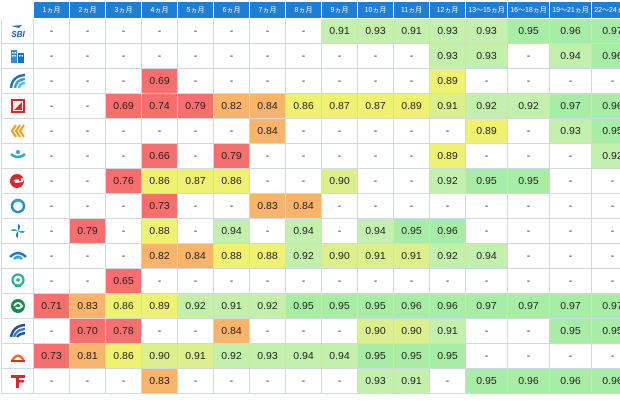  Describe the element at coordinates (311, 381) in the screenshot. I see `table-row: ---0.83-----0.930.91-0.950.960.960.96` at that location.